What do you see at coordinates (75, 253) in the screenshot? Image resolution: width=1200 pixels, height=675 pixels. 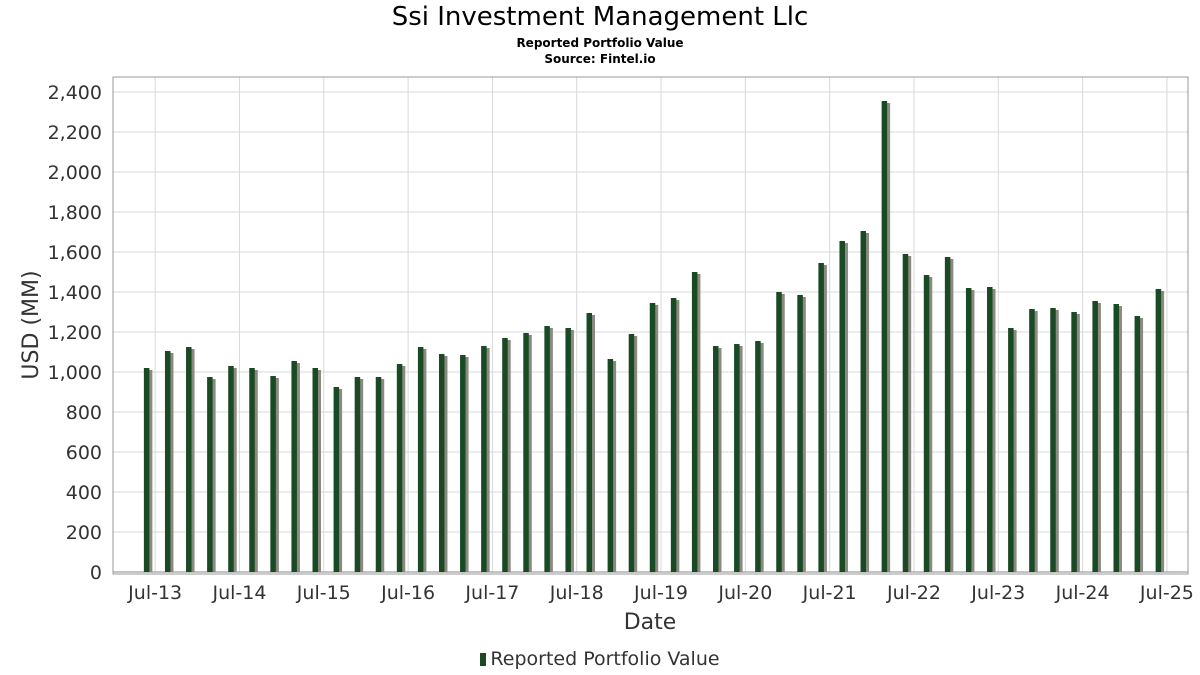 I see `y-tick-label: 1,600` at bounding box center [75, 253].